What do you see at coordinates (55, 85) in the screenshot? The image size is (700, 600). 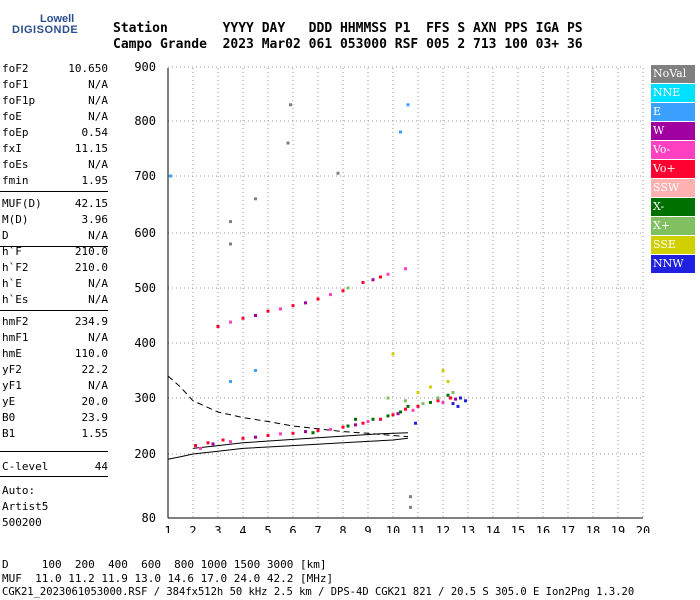 I see `param-row: foF1 N/A` at bounding box center [55, 85].